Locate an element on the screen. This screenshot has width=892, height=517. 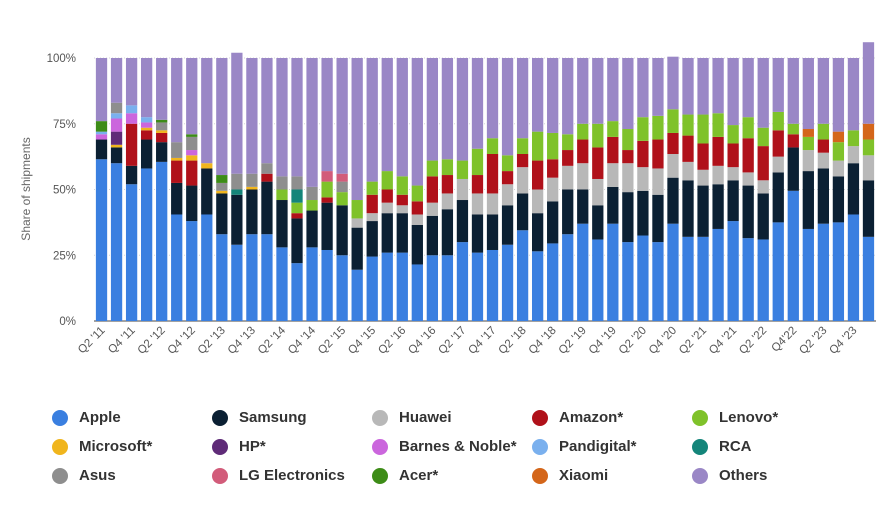
legend-item: Pandigital* is located at coordinates (612, 446).